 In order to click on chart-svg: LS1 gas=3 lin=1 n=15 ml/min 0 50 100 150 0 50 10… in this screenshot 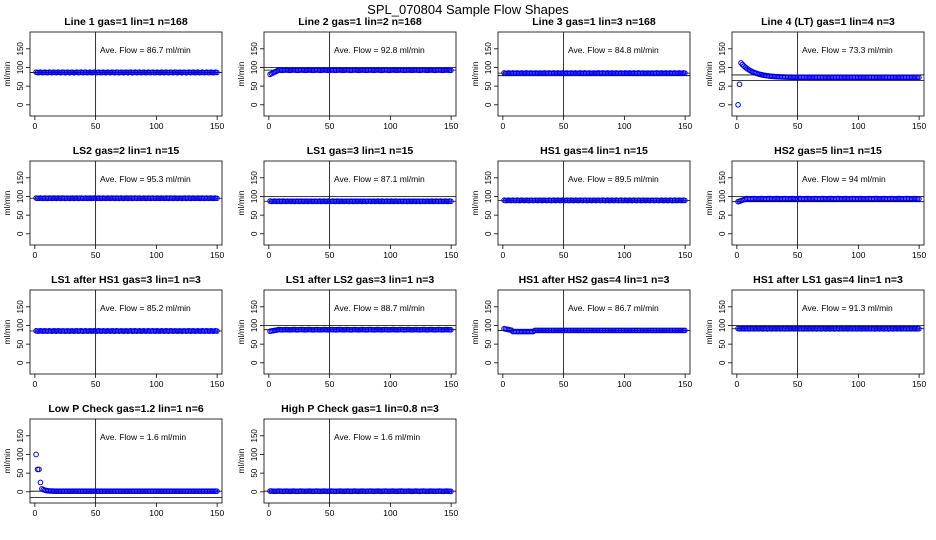, I will do `click(347, 202)`.